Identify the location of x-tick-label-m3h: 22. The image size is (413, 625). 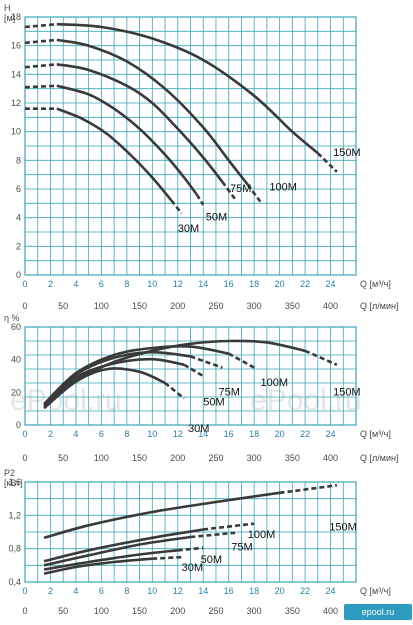
(305, 591).